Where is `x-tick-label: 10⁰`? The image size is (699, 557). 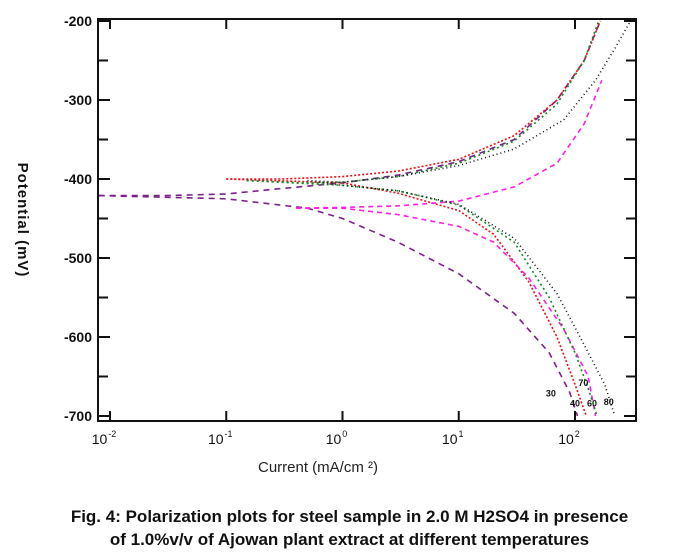 x-tick-label: 10⁰ is located at coordinates (337, 438).